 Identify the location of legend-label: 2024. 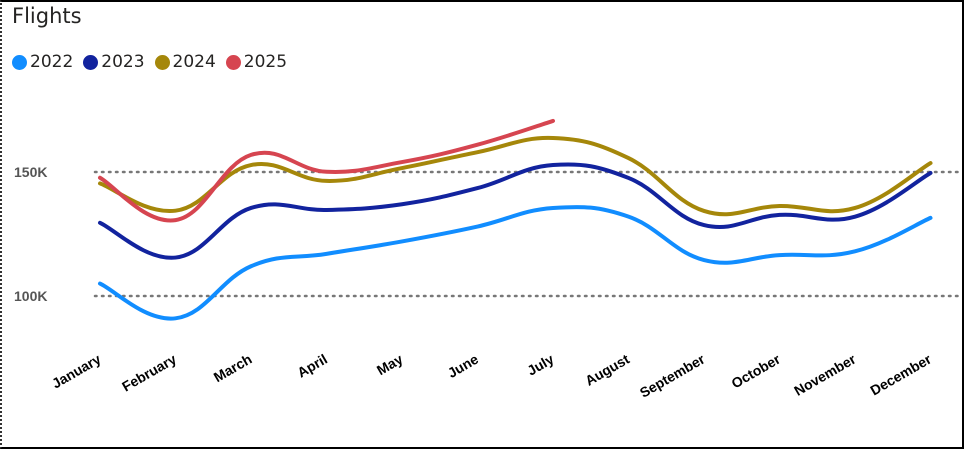
(194, 62).